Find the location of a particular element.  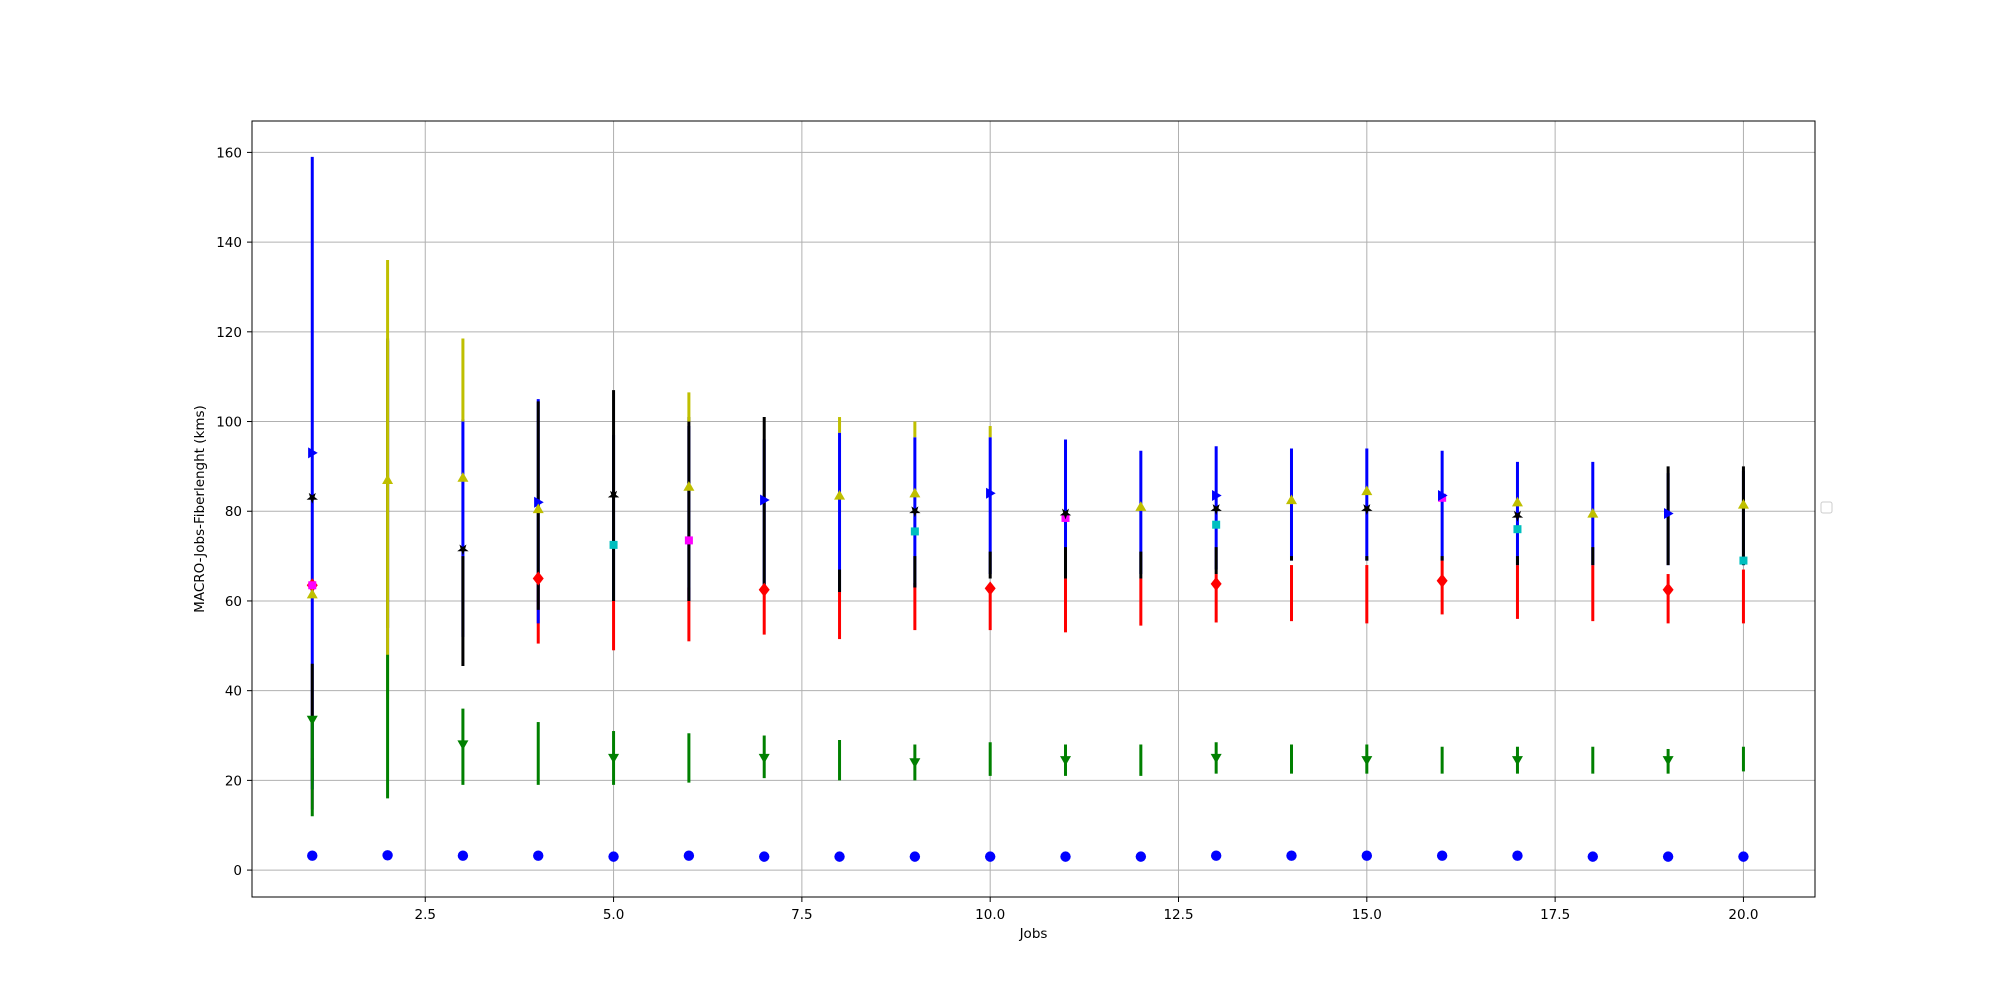

y-tick-label: 40 is located at coordinates (233, 692).